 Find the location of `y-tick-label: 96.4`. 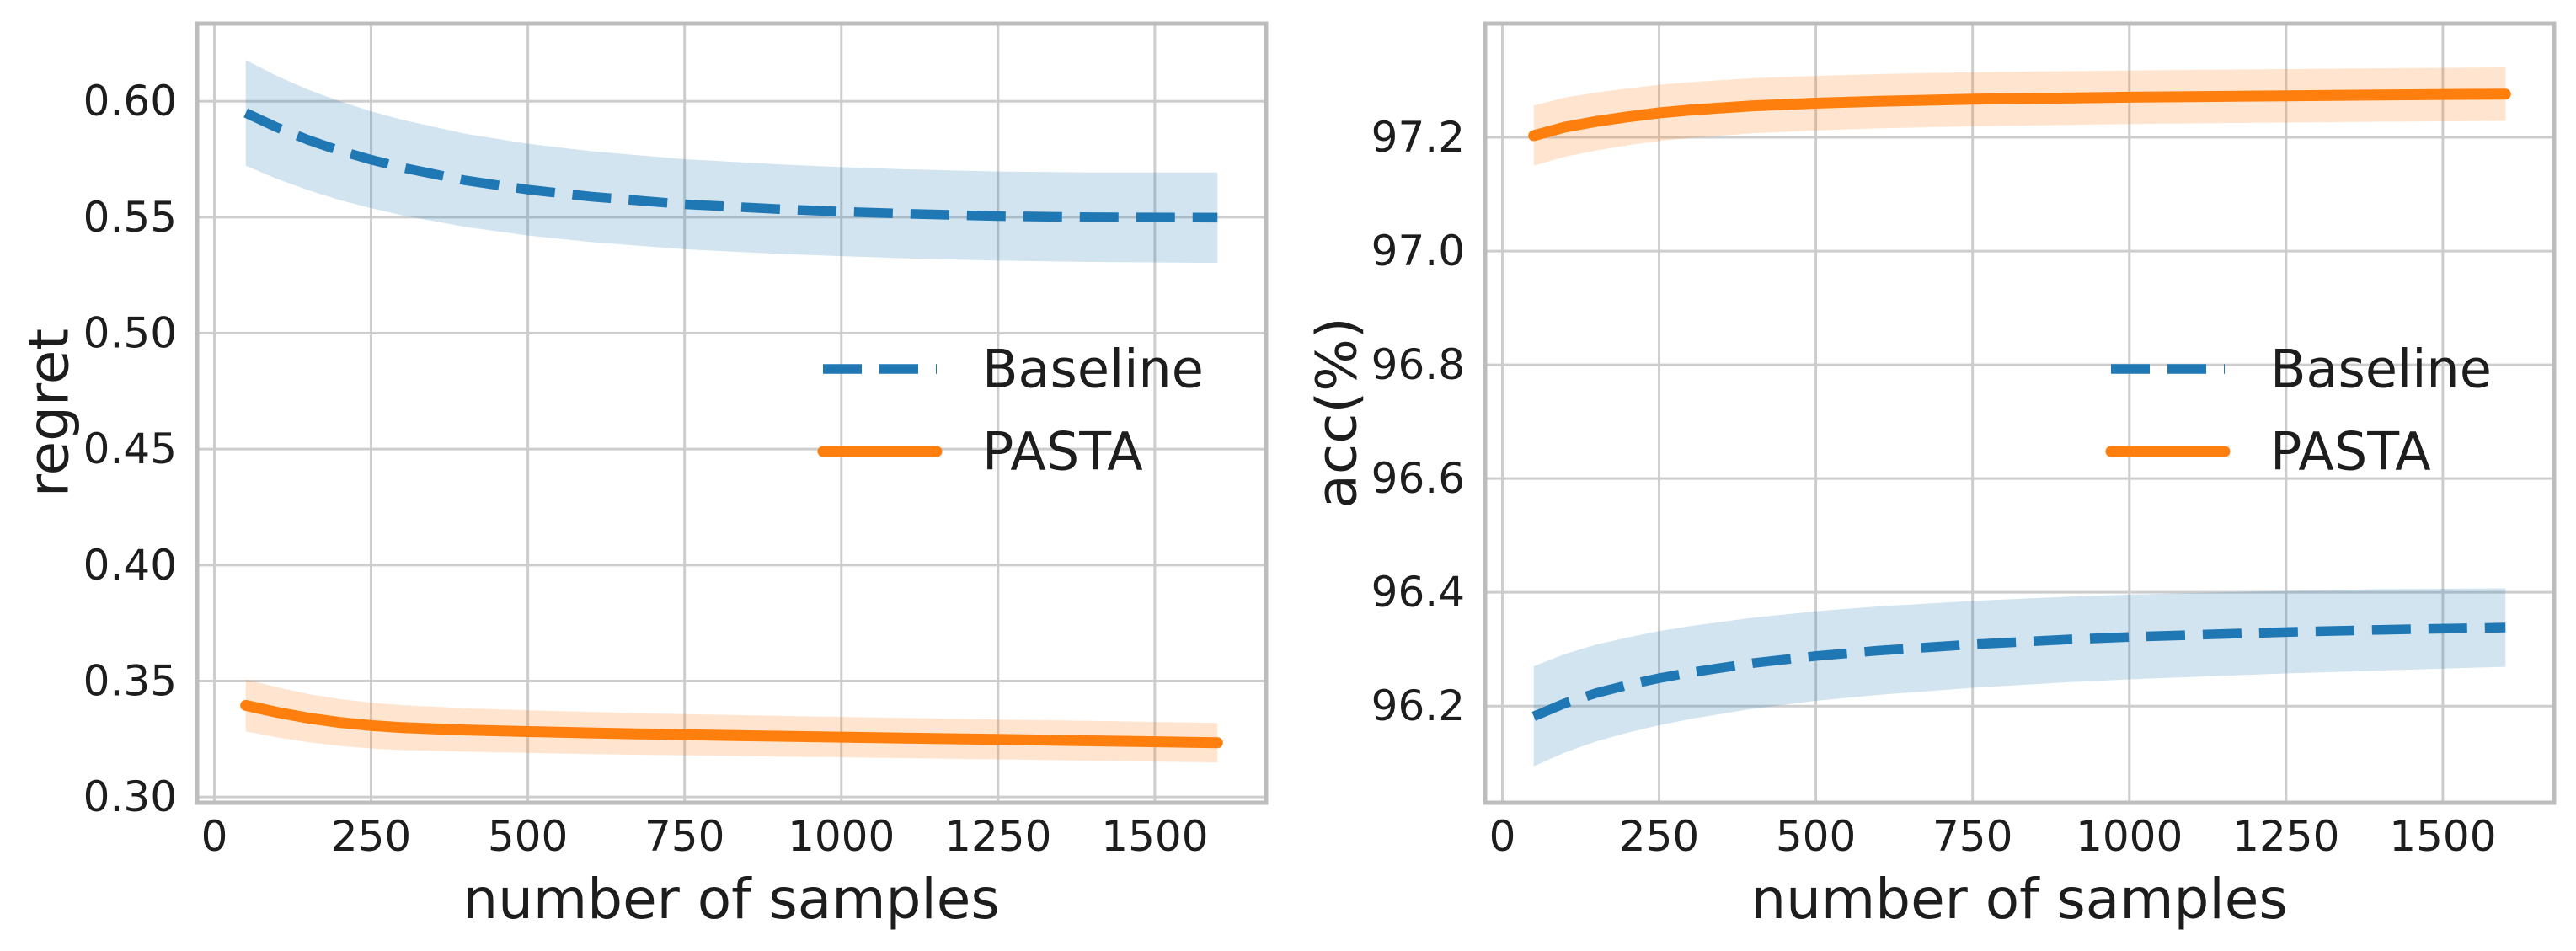

y-tick-label: 96.4 is located at coordinates (1418, 592).